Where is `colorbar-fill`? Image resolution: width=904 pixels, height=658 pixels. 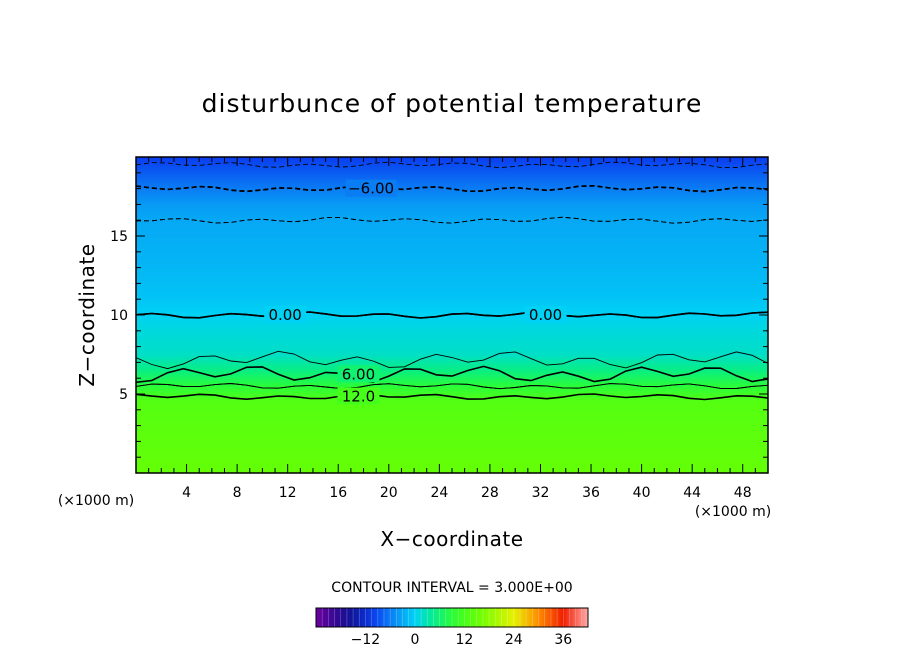
colorbar-fill is located at coordinates (452, 617).